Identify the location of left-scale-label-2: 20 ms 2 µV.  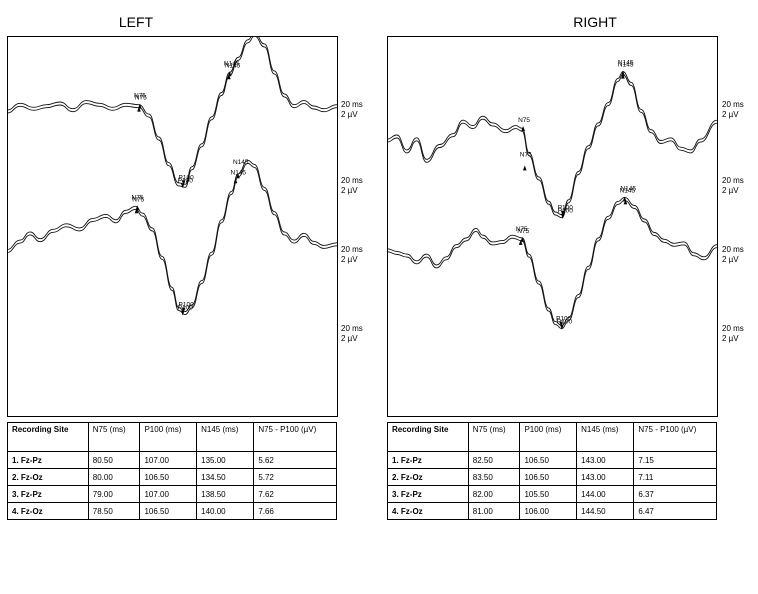
(352, 186).